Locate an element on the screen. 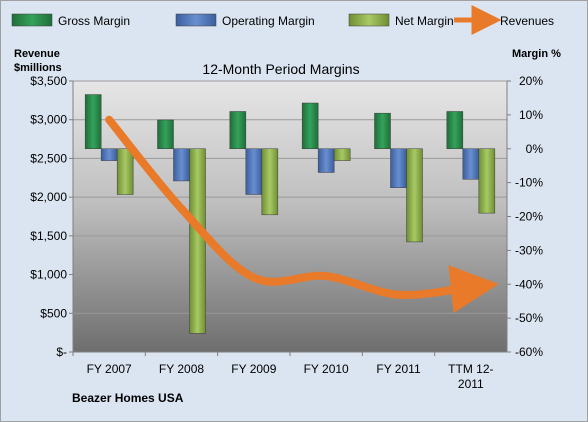 This screenshot has width=588, height=422. right-axis-tick-label: -50% is located at coordinates (529, 318).